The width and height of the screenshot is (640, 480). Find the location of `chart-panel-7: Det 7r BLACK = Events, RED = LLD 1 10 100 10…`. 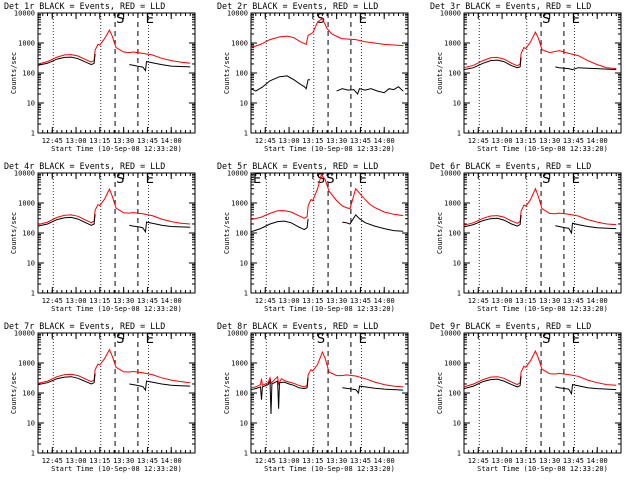

chart-panel-7: Det 7r BLACK = Events, RED = LLD 1 10 100 10… is located at coordinates (100, 397).